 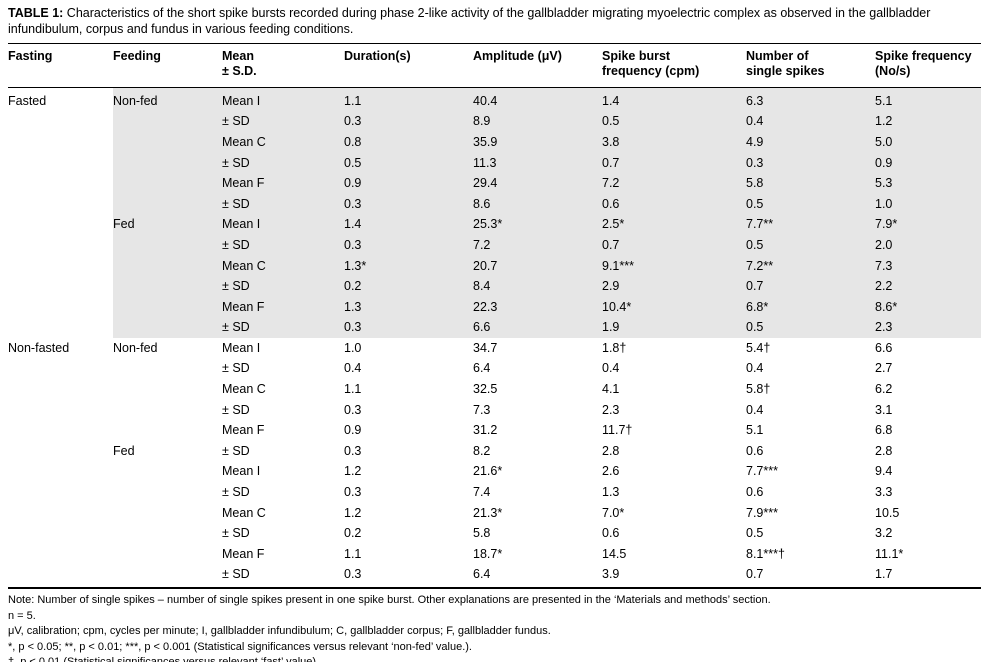 I want to click on cell-amplitude: 22.3, so click(x=537, y=307).